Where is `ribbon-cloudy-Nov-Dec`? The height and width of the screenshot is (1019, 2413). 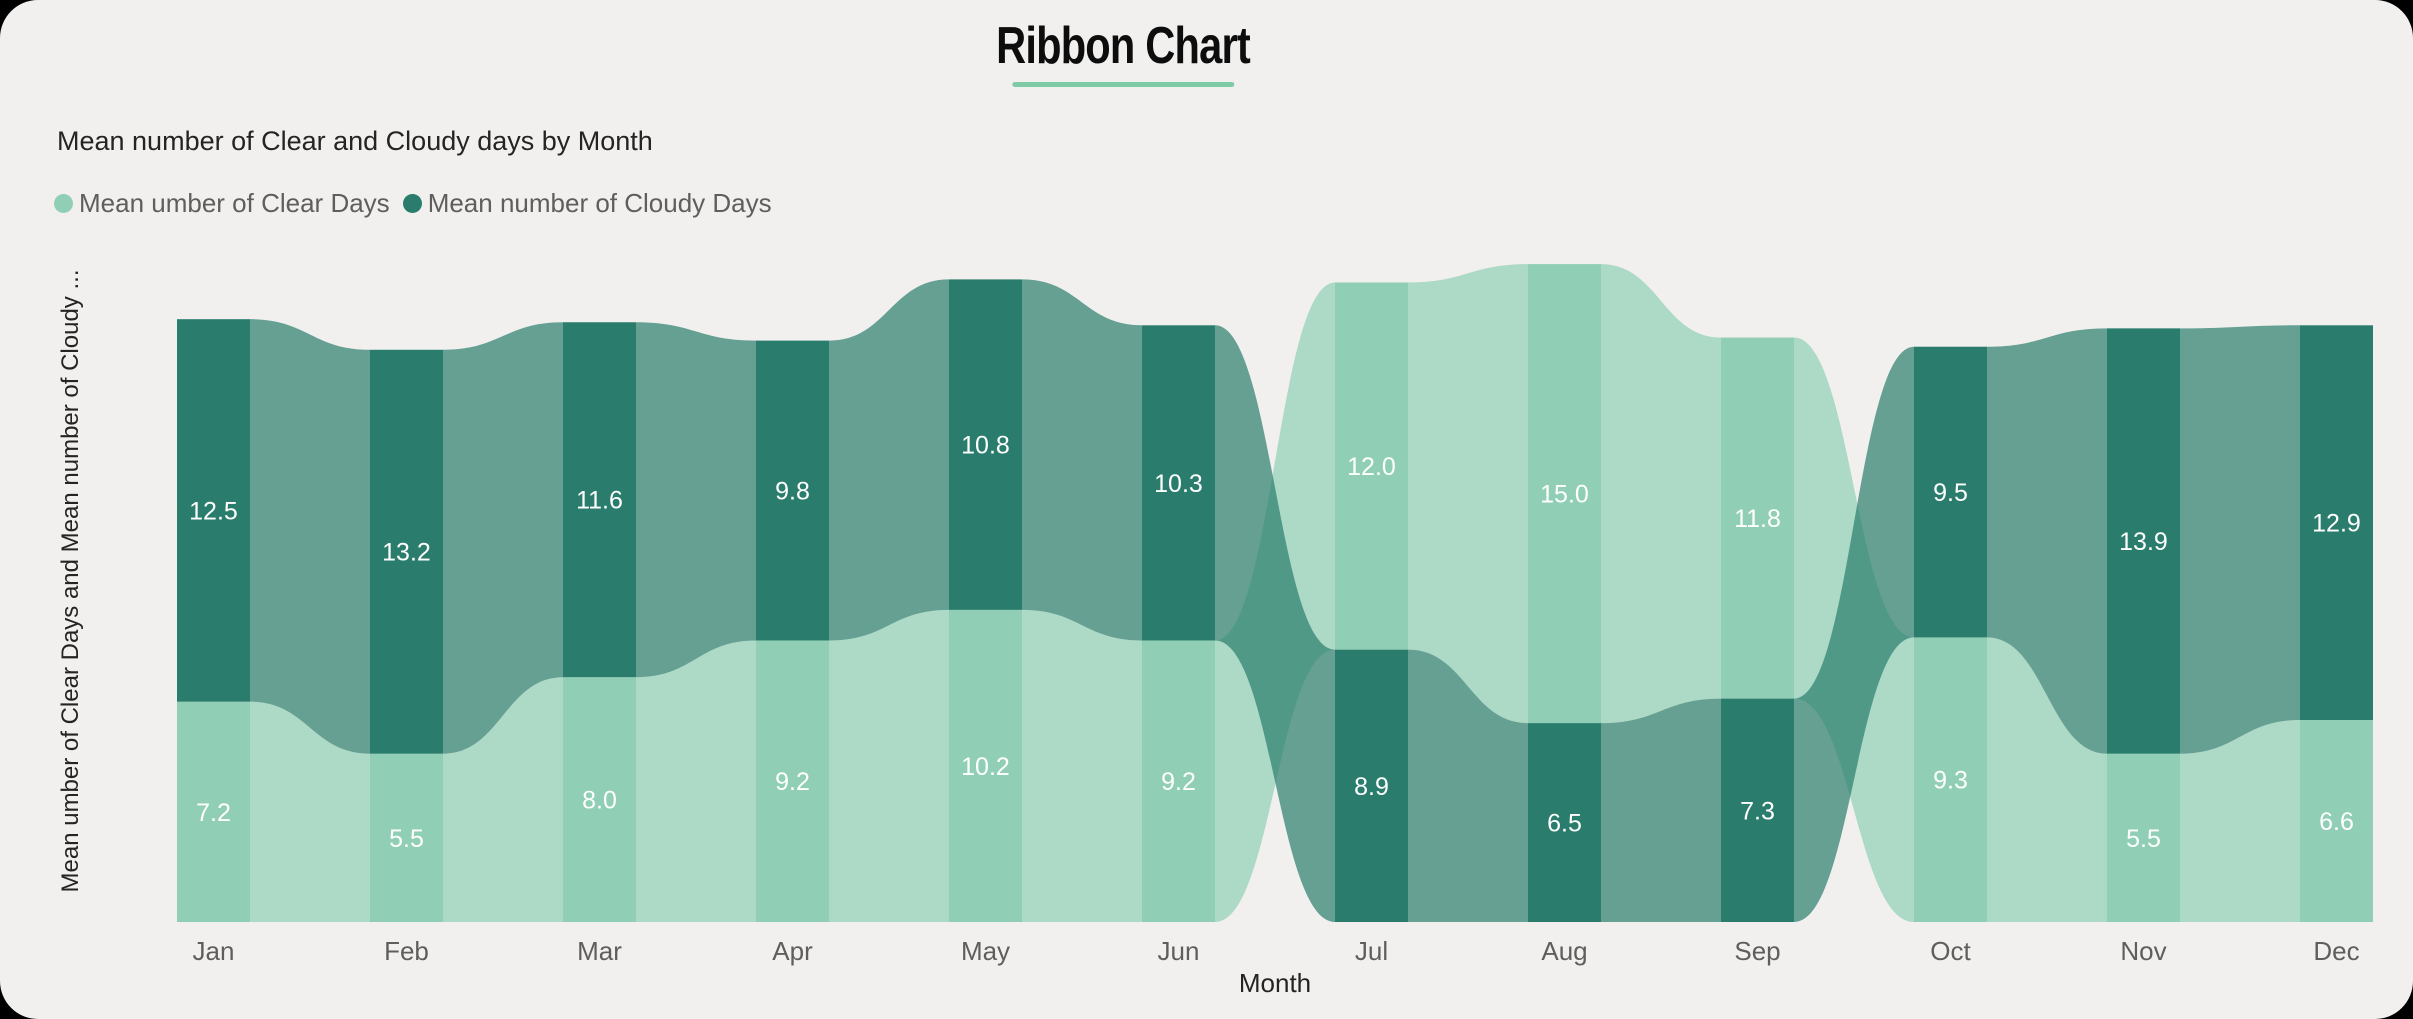 ribbon-cloudy-Nov-Dec is located at coordinates (2240, 539).